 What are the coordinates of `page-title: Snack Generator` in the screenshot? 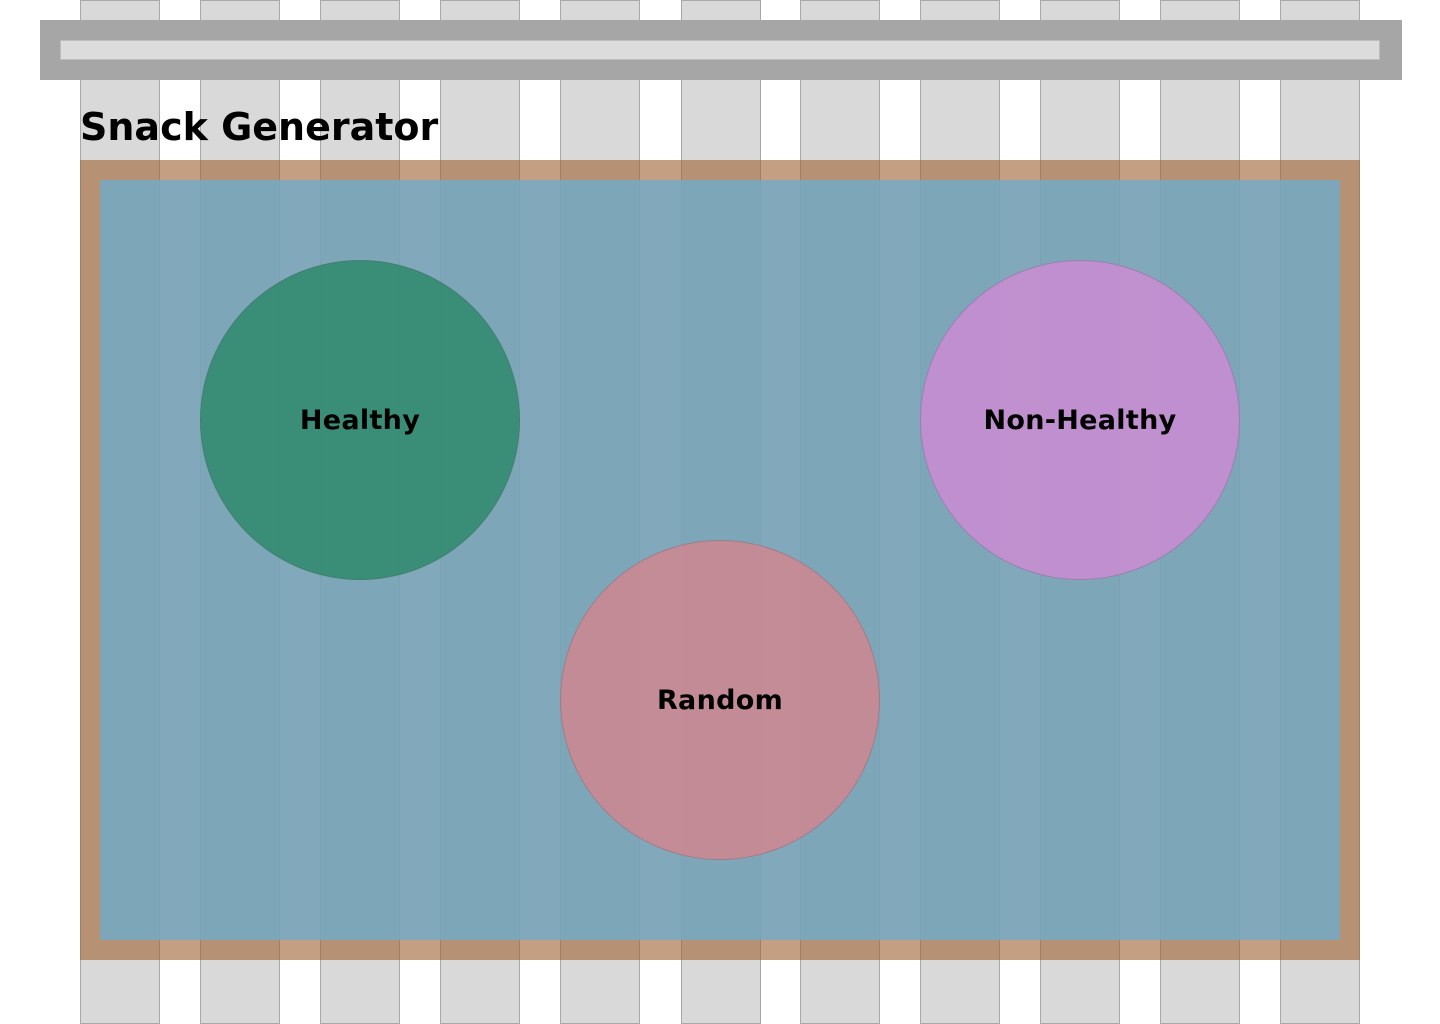 It's located at (259, 127).